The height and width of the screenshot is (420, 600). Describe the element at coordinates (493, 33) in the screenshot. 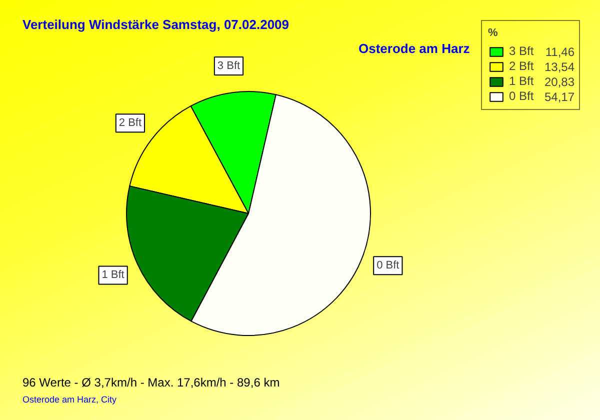

I see `legend-title: %` at that location.